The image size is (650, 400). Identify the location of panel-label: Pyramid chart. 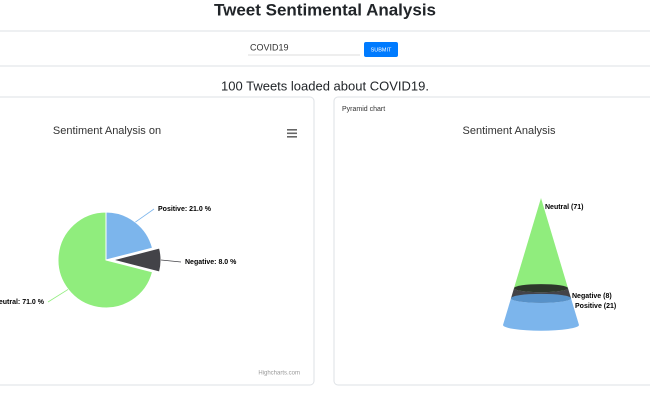
(363, 109).